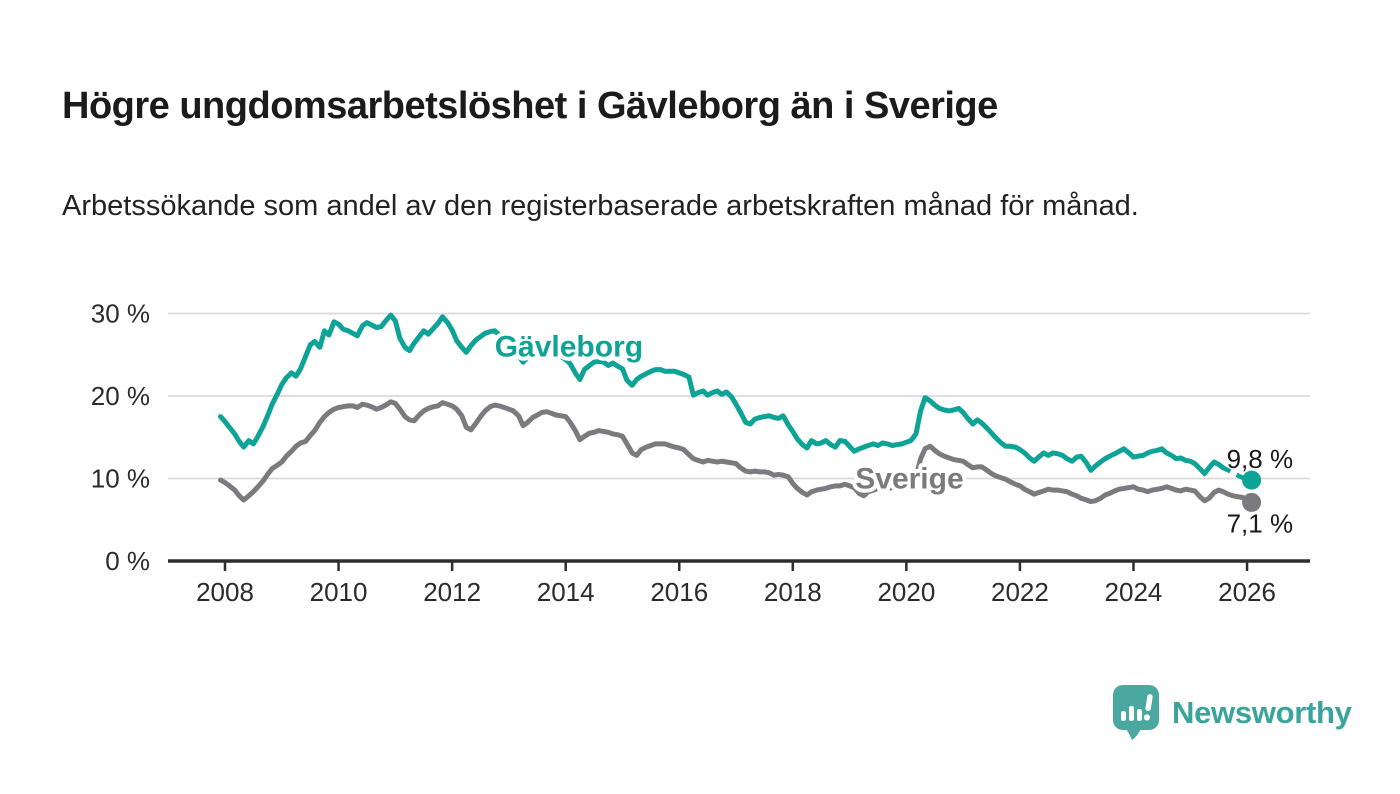  Describe the element at coordinates (1136, 712) in the screenshot. I see `newsworthy-logo-icon` at that location.